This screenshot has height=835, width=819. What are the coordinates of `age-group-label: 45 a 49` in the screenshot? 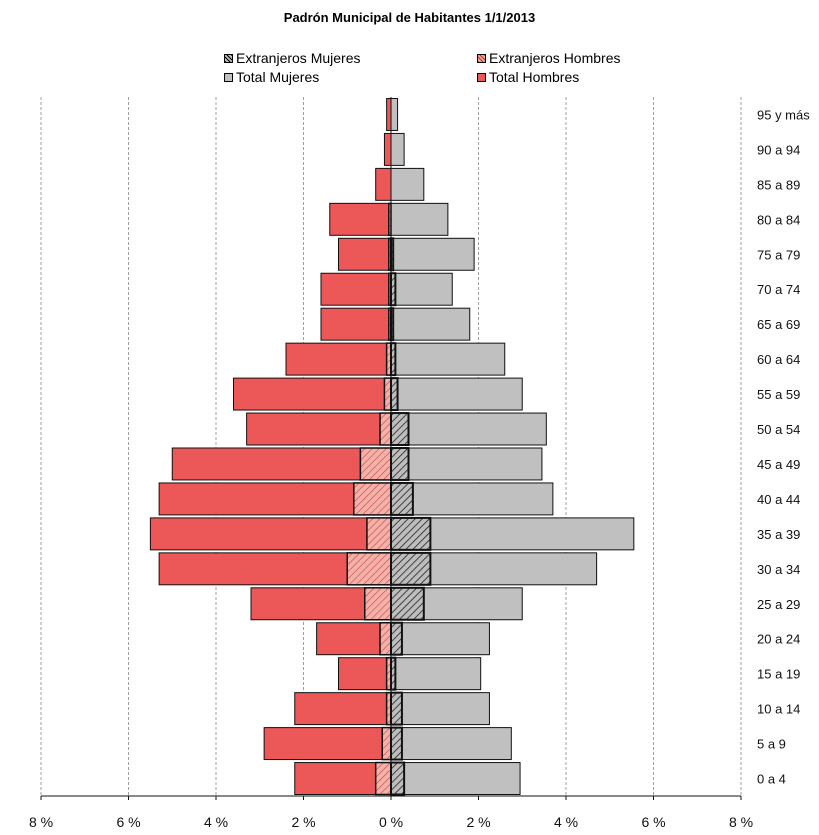 It's located at (778, 464).